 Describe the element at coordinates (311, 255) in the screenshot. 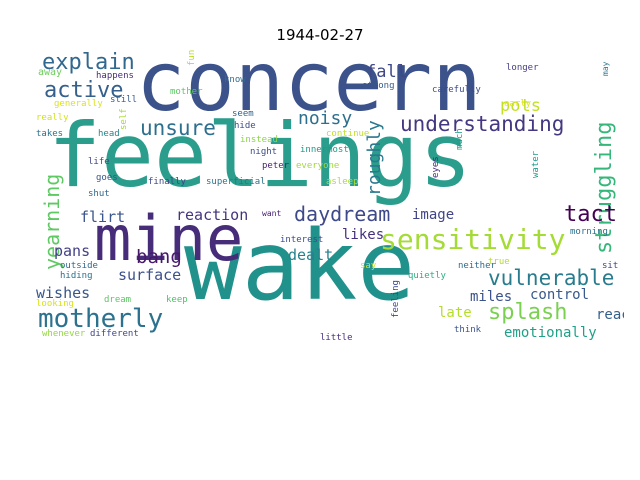

I see `word-dealt: dealt` at that location.